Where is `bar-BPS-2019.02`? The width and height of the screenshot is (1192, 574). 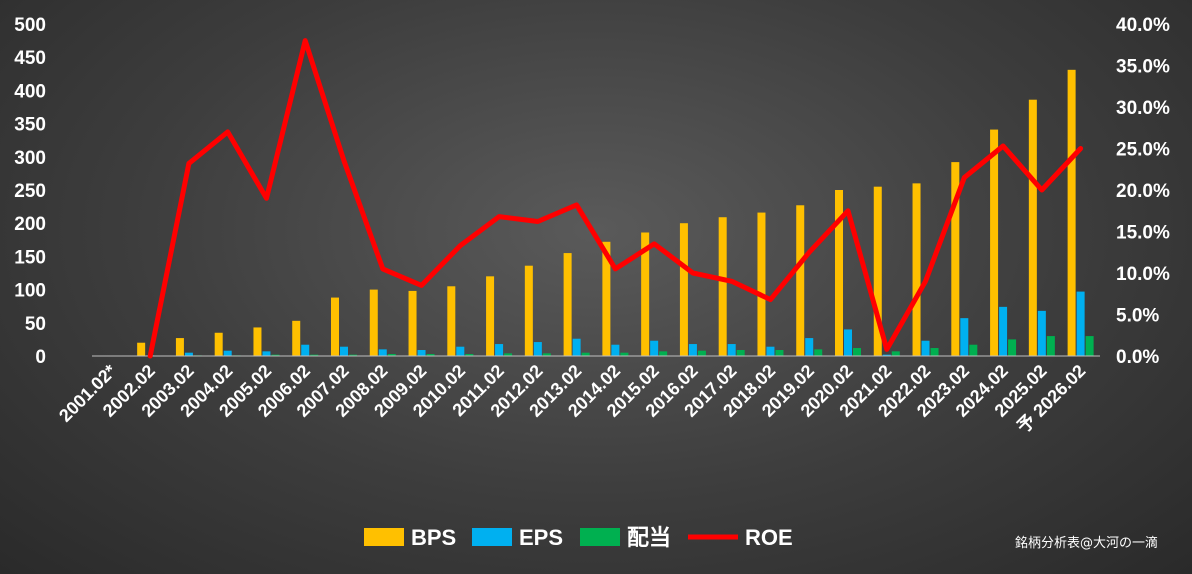
bar-BPS-2019.02 is located at coordinates (800, 280).